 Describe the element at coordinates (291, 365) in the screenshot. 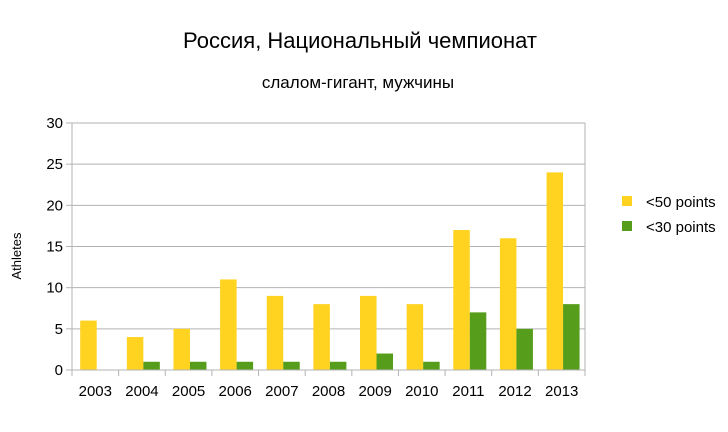

I see `bar-lt30-2007` at that location.